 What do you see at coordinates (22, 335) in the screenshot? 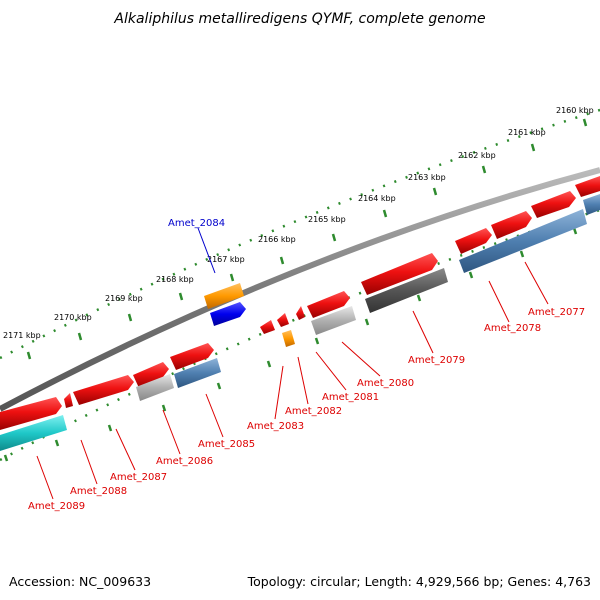
I see `ruler-label: 2171 kbp` at bounding box center [22, 335].